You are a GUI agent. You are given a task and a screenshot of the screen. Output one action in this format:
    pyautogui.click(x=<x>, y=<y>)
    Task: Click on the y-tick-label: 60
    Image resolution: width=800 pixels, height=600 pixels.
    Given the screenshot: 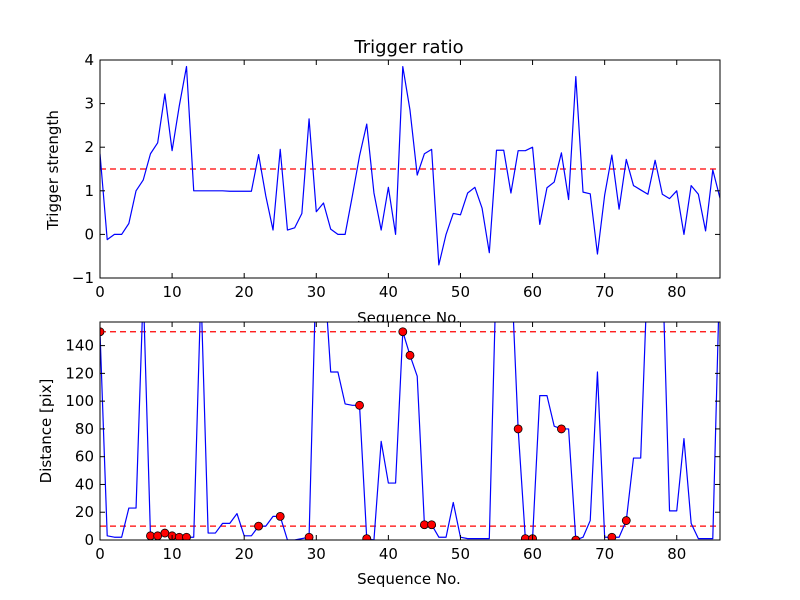 What is the action you would take?
    pyautogui.click(x=84, y=457)
    